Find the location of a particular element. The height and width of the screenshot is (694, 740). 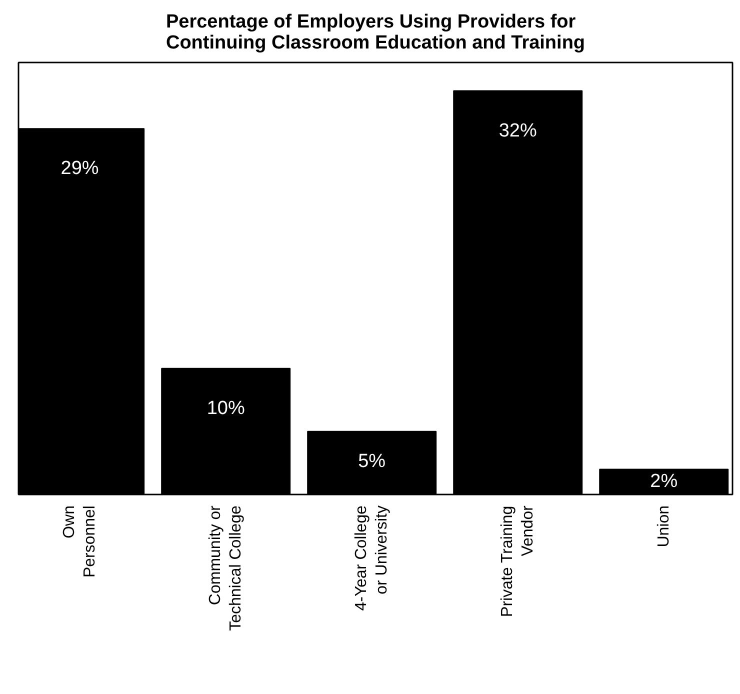

x-tick-label: Community or Technical College is located at coordinates (226, 567).